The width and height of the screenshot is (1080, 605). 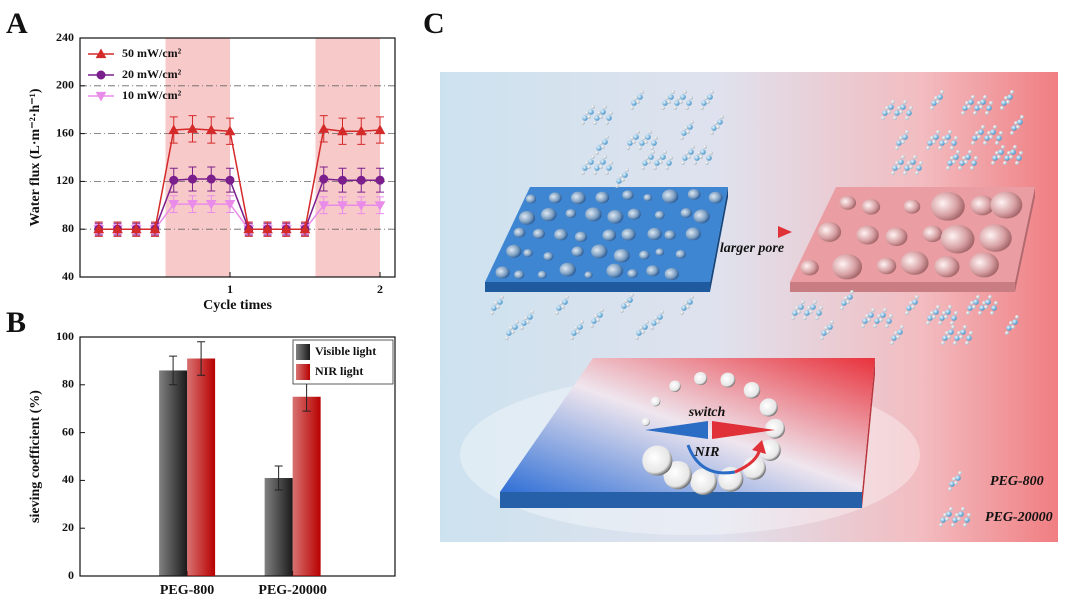 I want to click on x-tick-label: 2, so click(x=380, y=289).